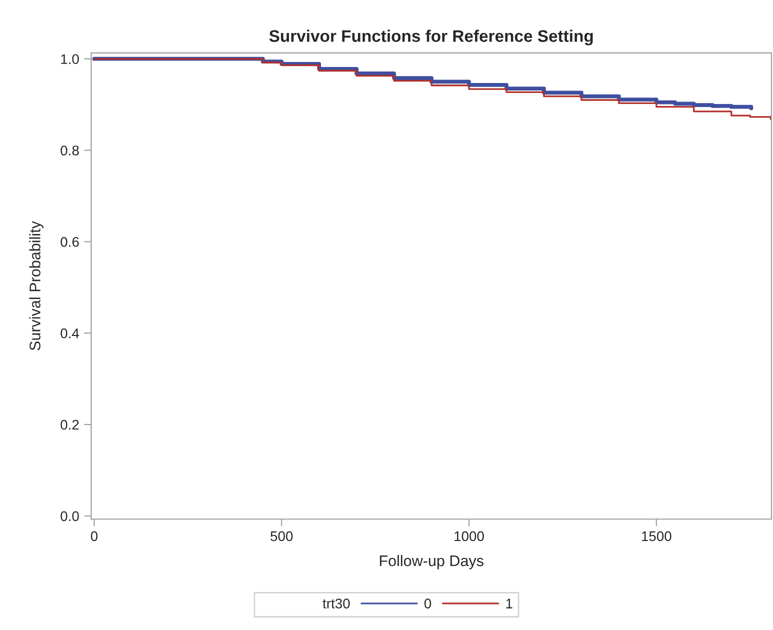  What do you see at coordinates (69, 242) in the screenshot?
I see `y-tick-label: 0.6` at bounding box center [69, 242].